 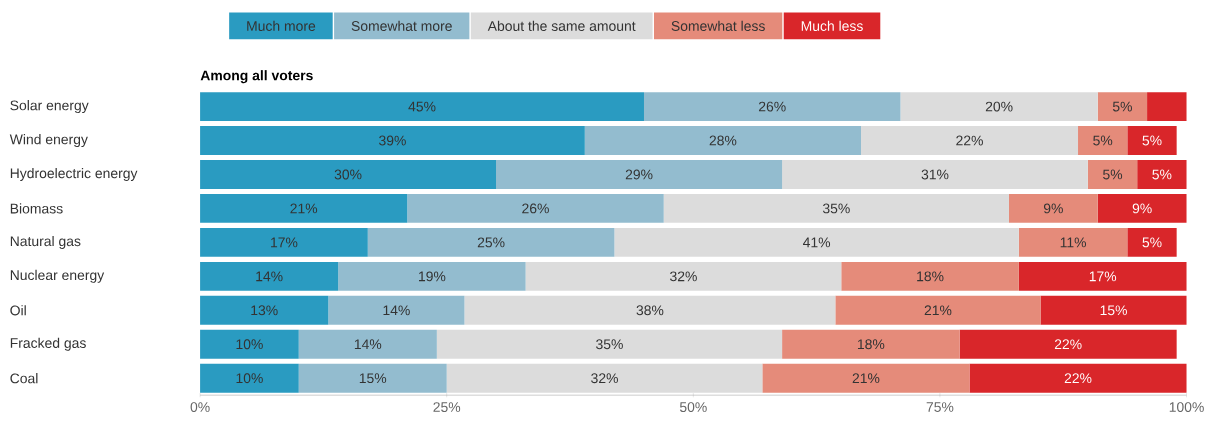 What do you see at coordinates (447, 407) in the screenshot?
I see `x-tick-label: 25%` at bounding box center [447, 407].